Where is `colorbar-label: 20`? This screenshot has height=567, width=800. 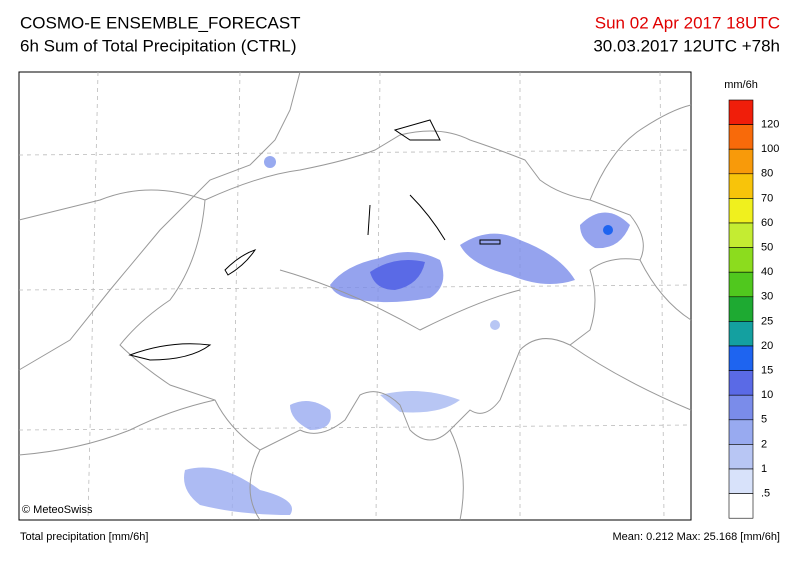 colorbar-label: 20 is located at coordinates (767, 346).